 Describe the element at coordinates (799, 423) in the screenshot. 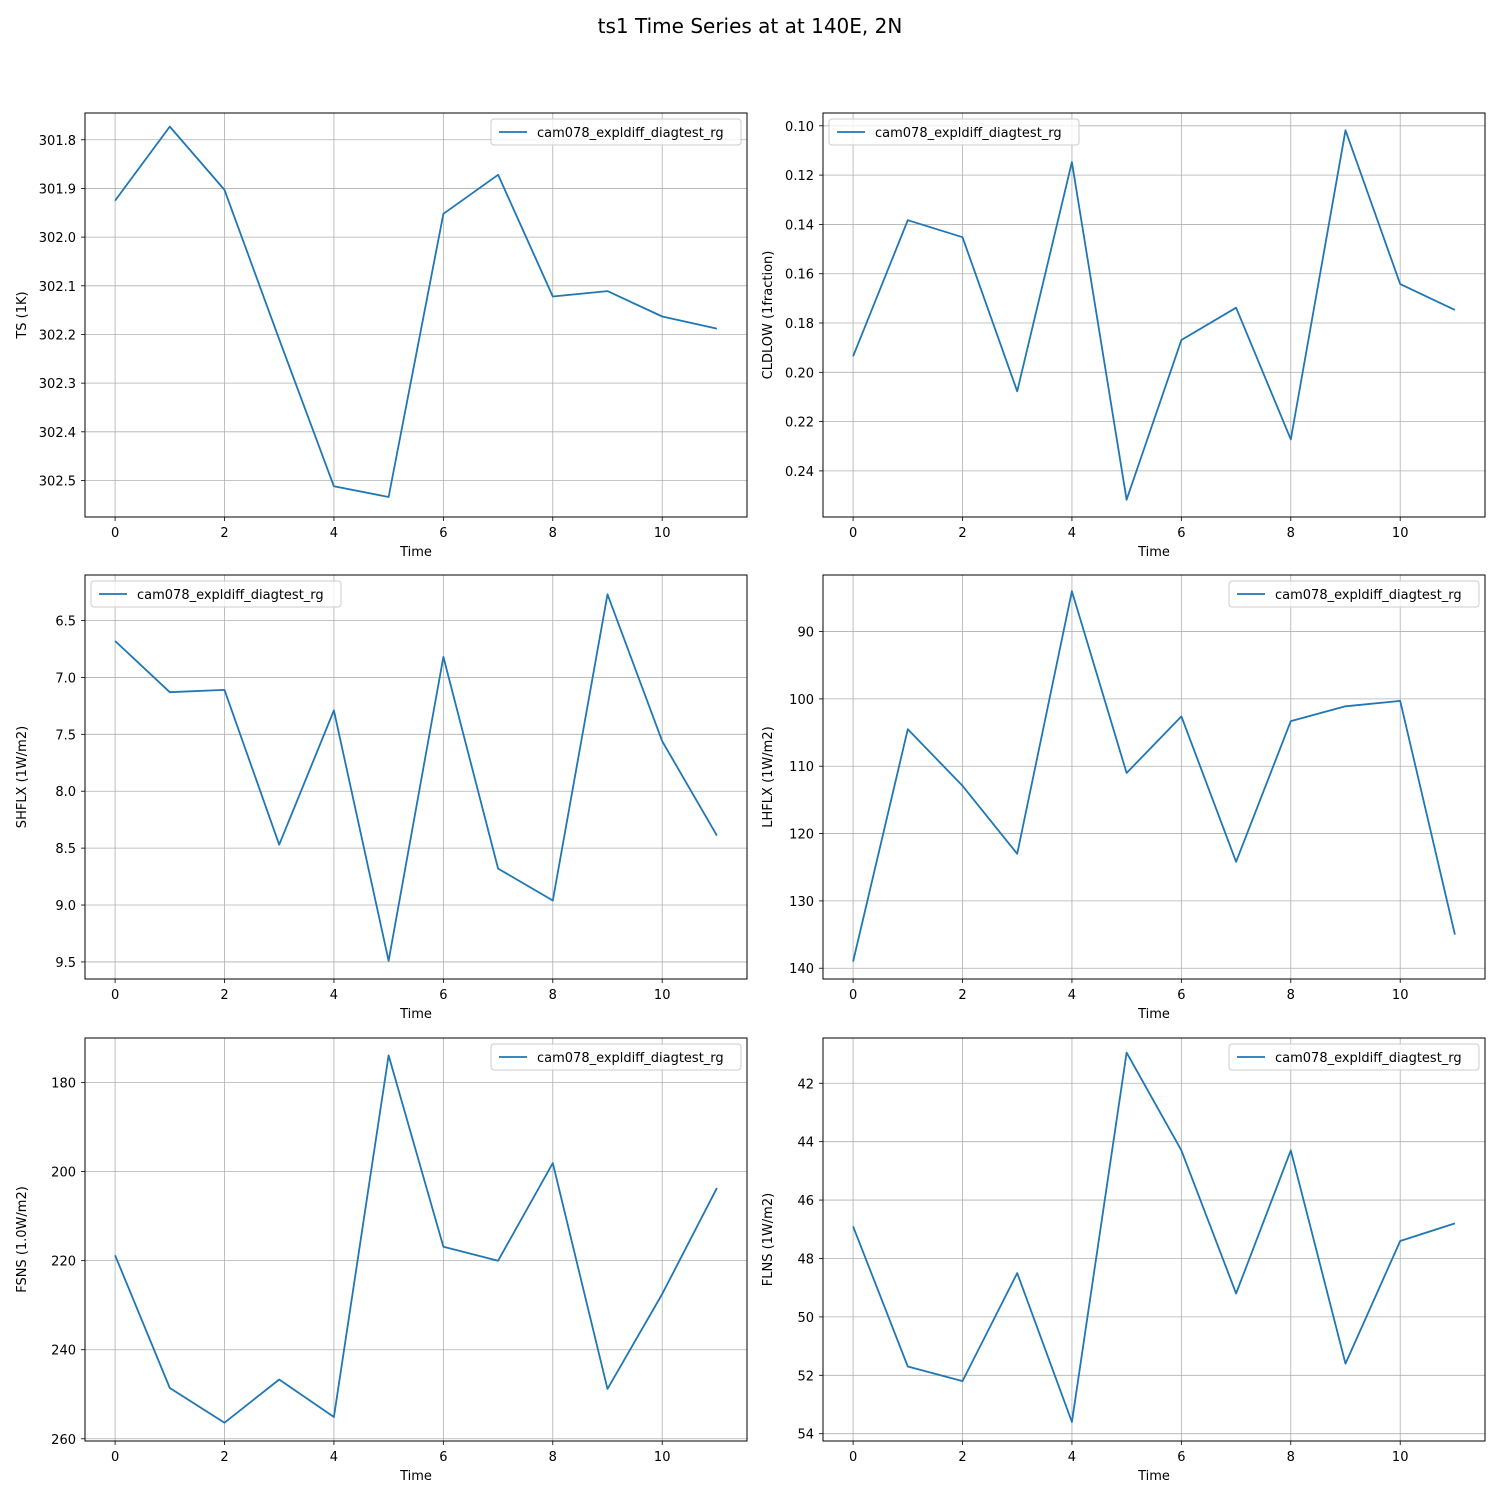

I see `y-tick-label: 0.22` at that location.